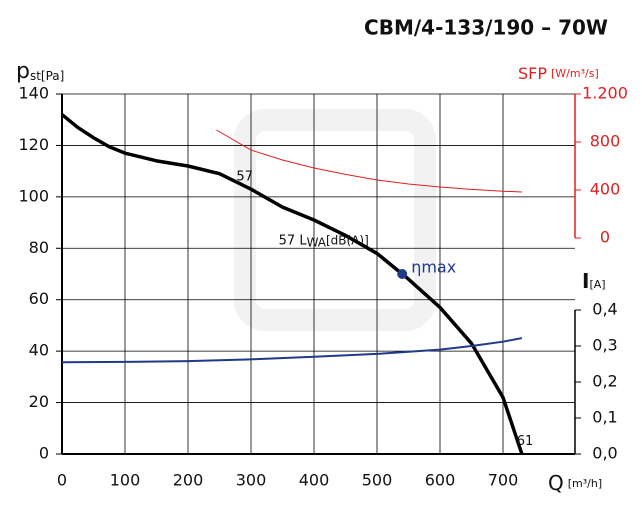 Image resolution: width=642 pixels, height=507 pixels. I want to click on y-axis-label: pst[Pa], so click(40, 71).